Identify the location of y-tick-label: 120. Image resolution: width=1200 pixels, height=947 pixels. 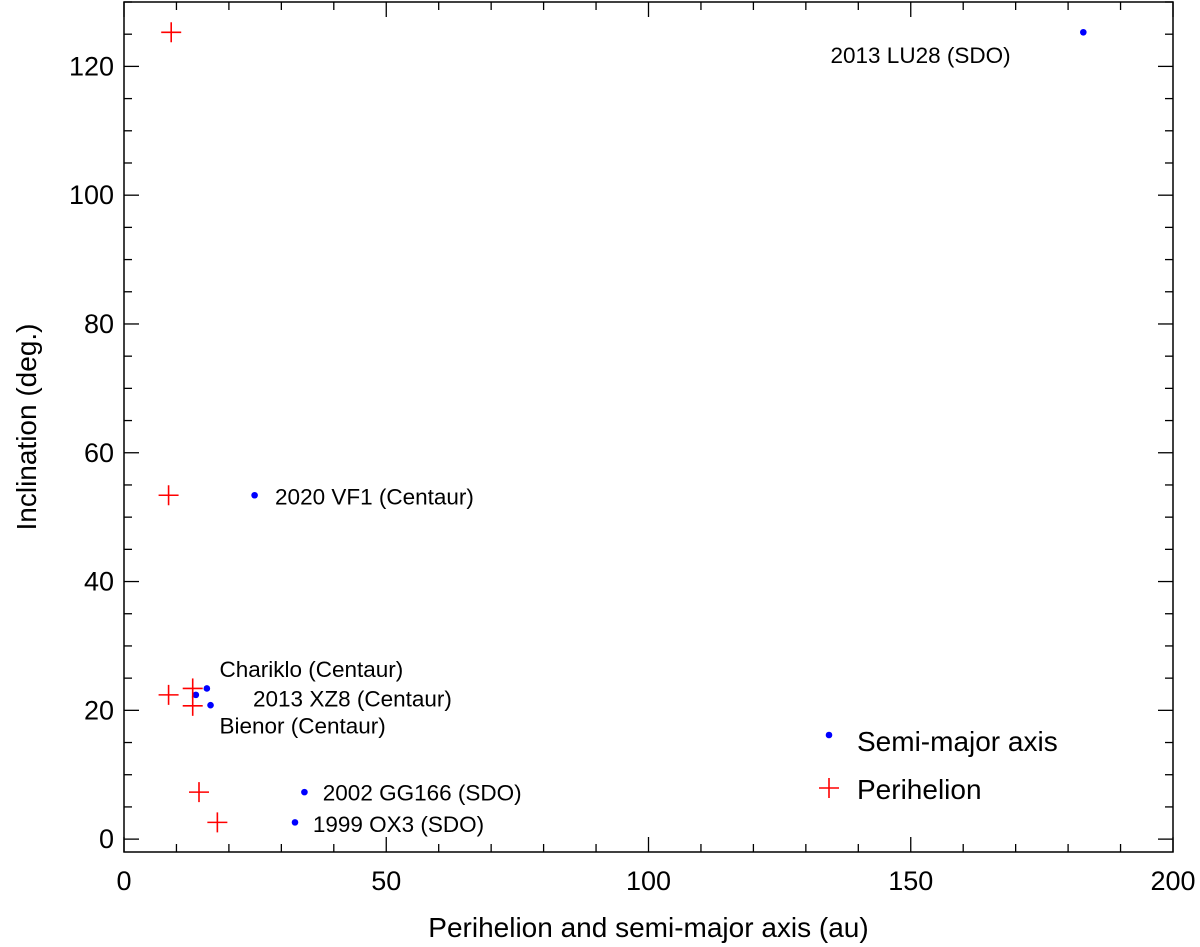
(91, 66).